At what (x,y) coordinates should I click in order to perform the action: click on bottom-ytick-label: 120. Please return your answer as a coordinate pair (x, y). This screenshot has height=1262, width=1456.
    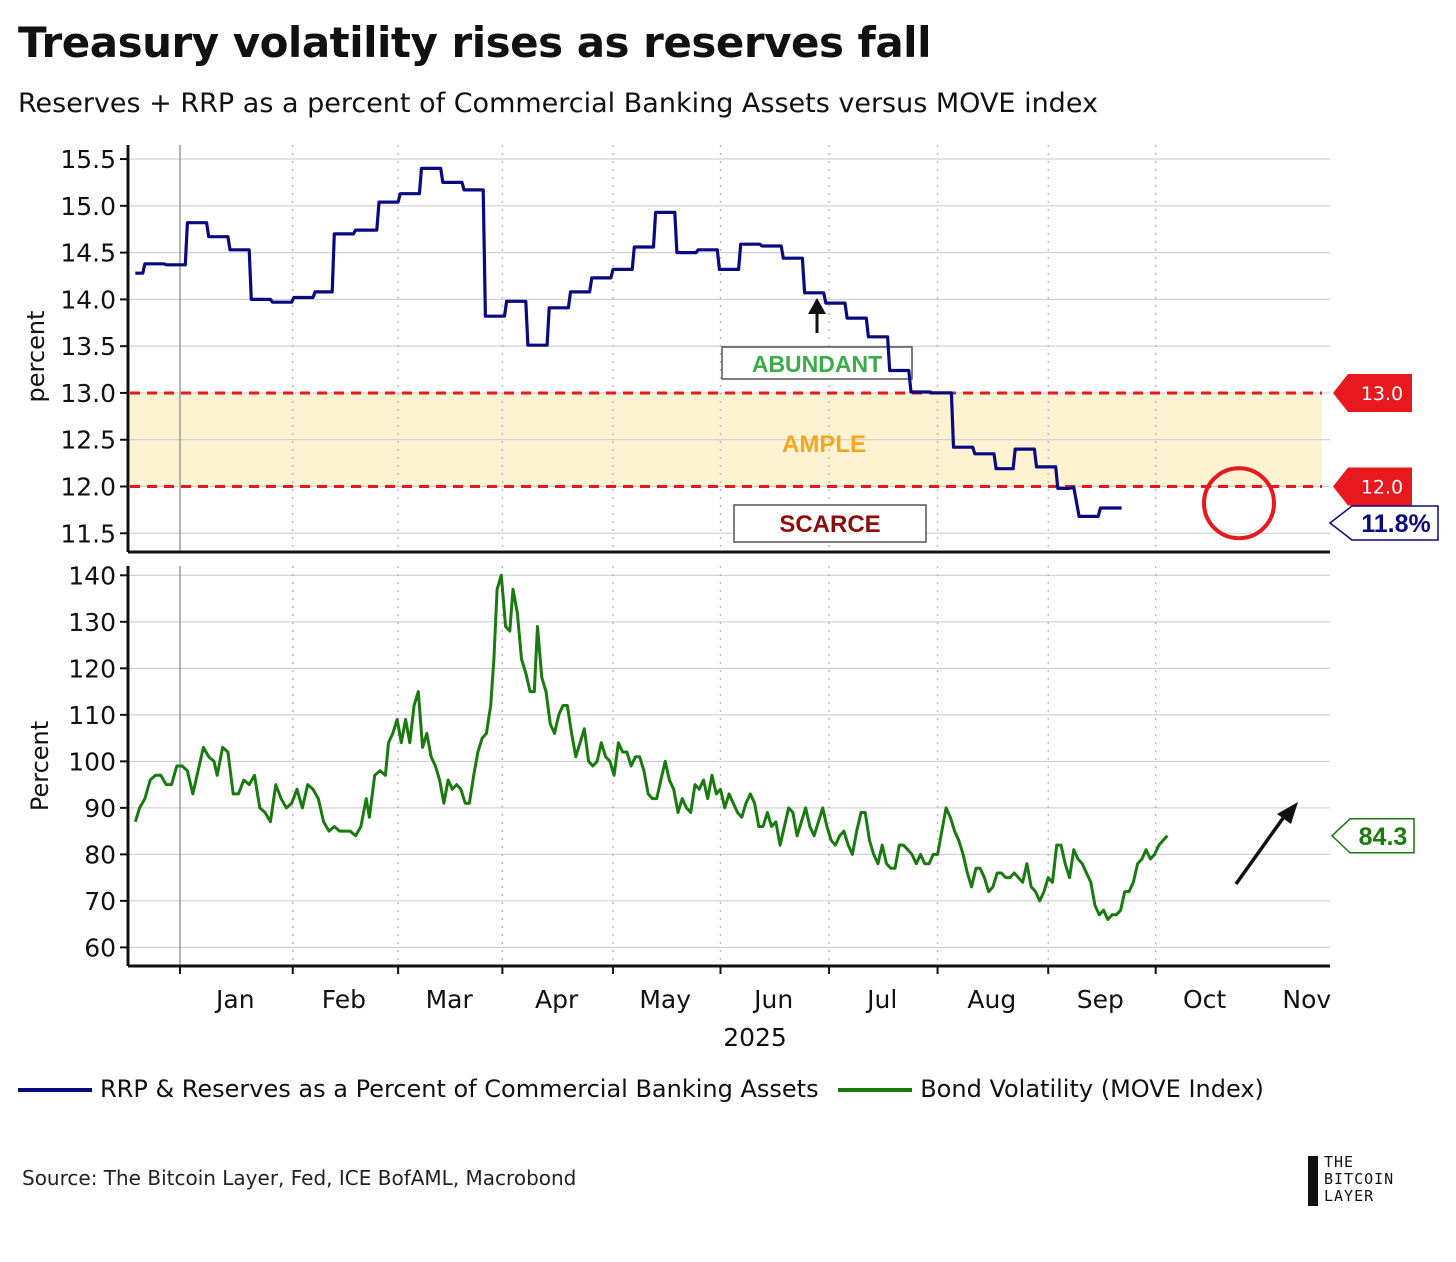
    Looking at the image, I should click on (92, 668).